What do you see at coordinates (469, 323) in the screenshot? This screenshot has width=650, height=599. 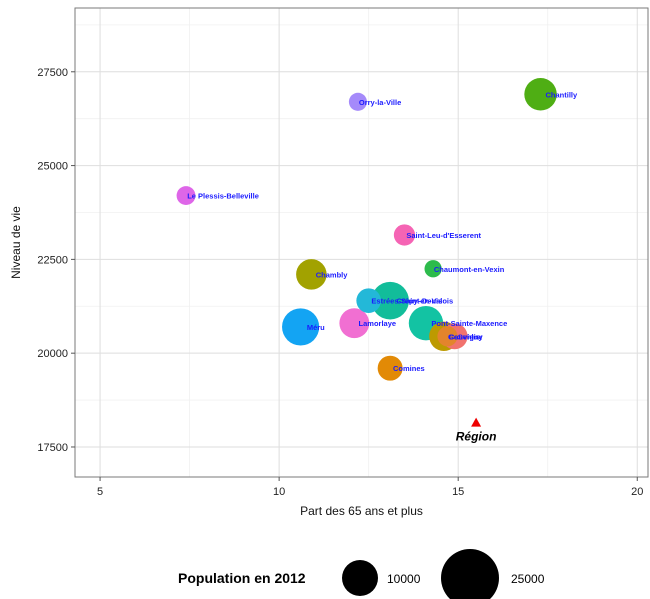 I see `point-label: Pont-Sainte-Maxence` at bounding box center [469, 323].